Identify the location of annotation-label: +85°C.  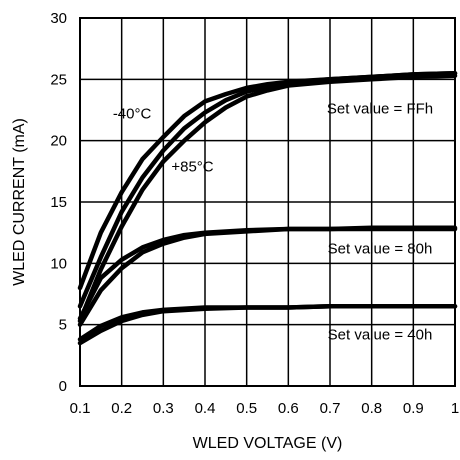
(192, 166).